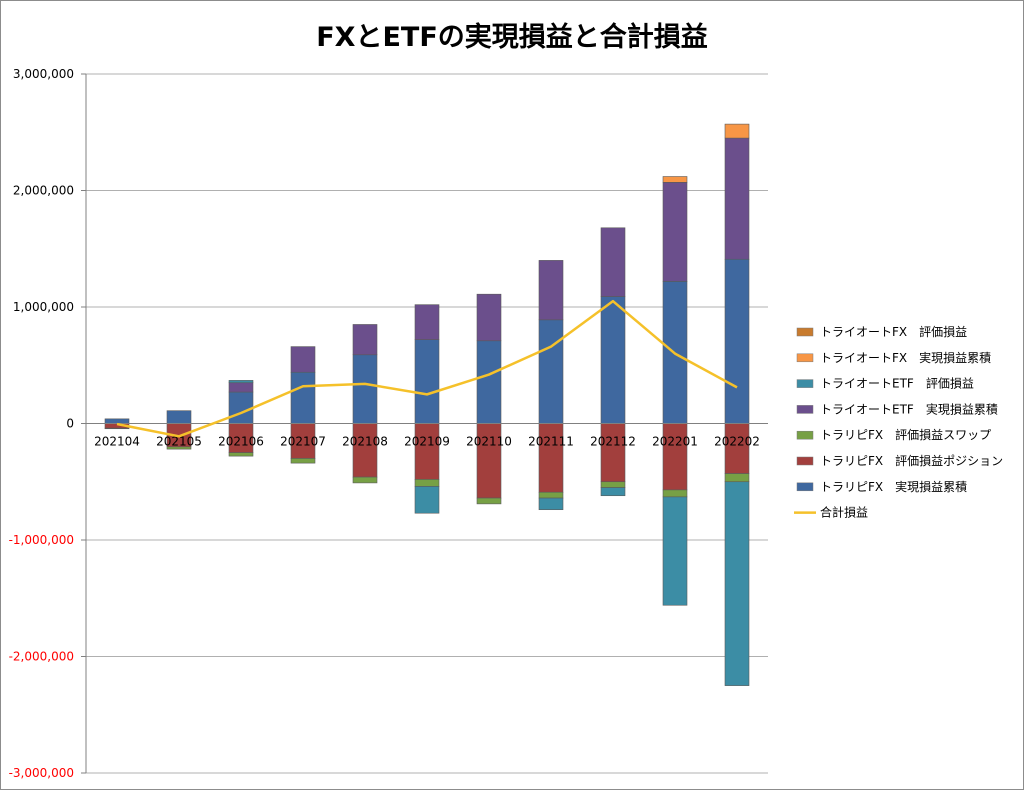 The image size is (1024, 790). I want to click on x-tick-label: 202107, so click(303, 442).